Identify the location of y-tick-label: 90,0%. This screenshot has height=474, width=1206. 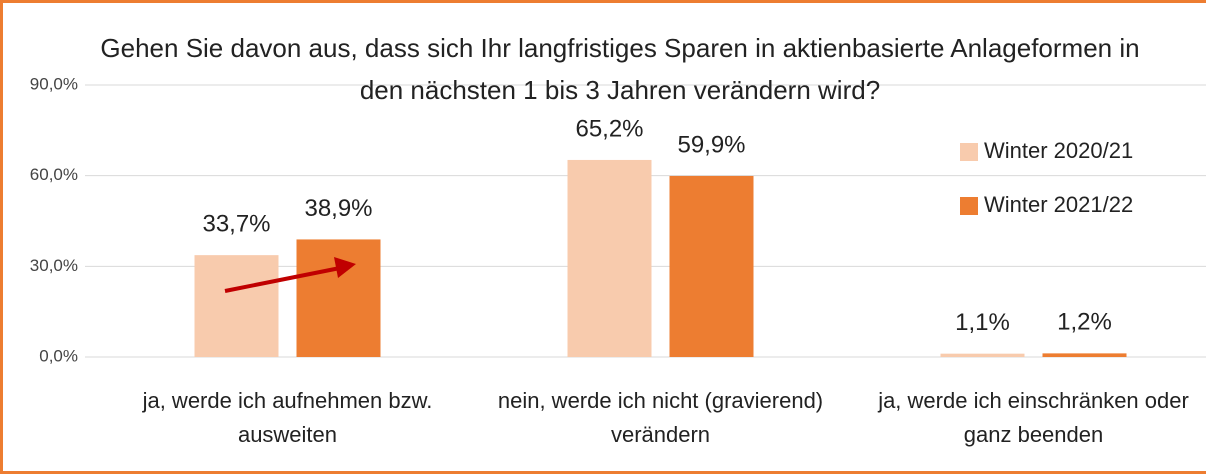
(54, 83).